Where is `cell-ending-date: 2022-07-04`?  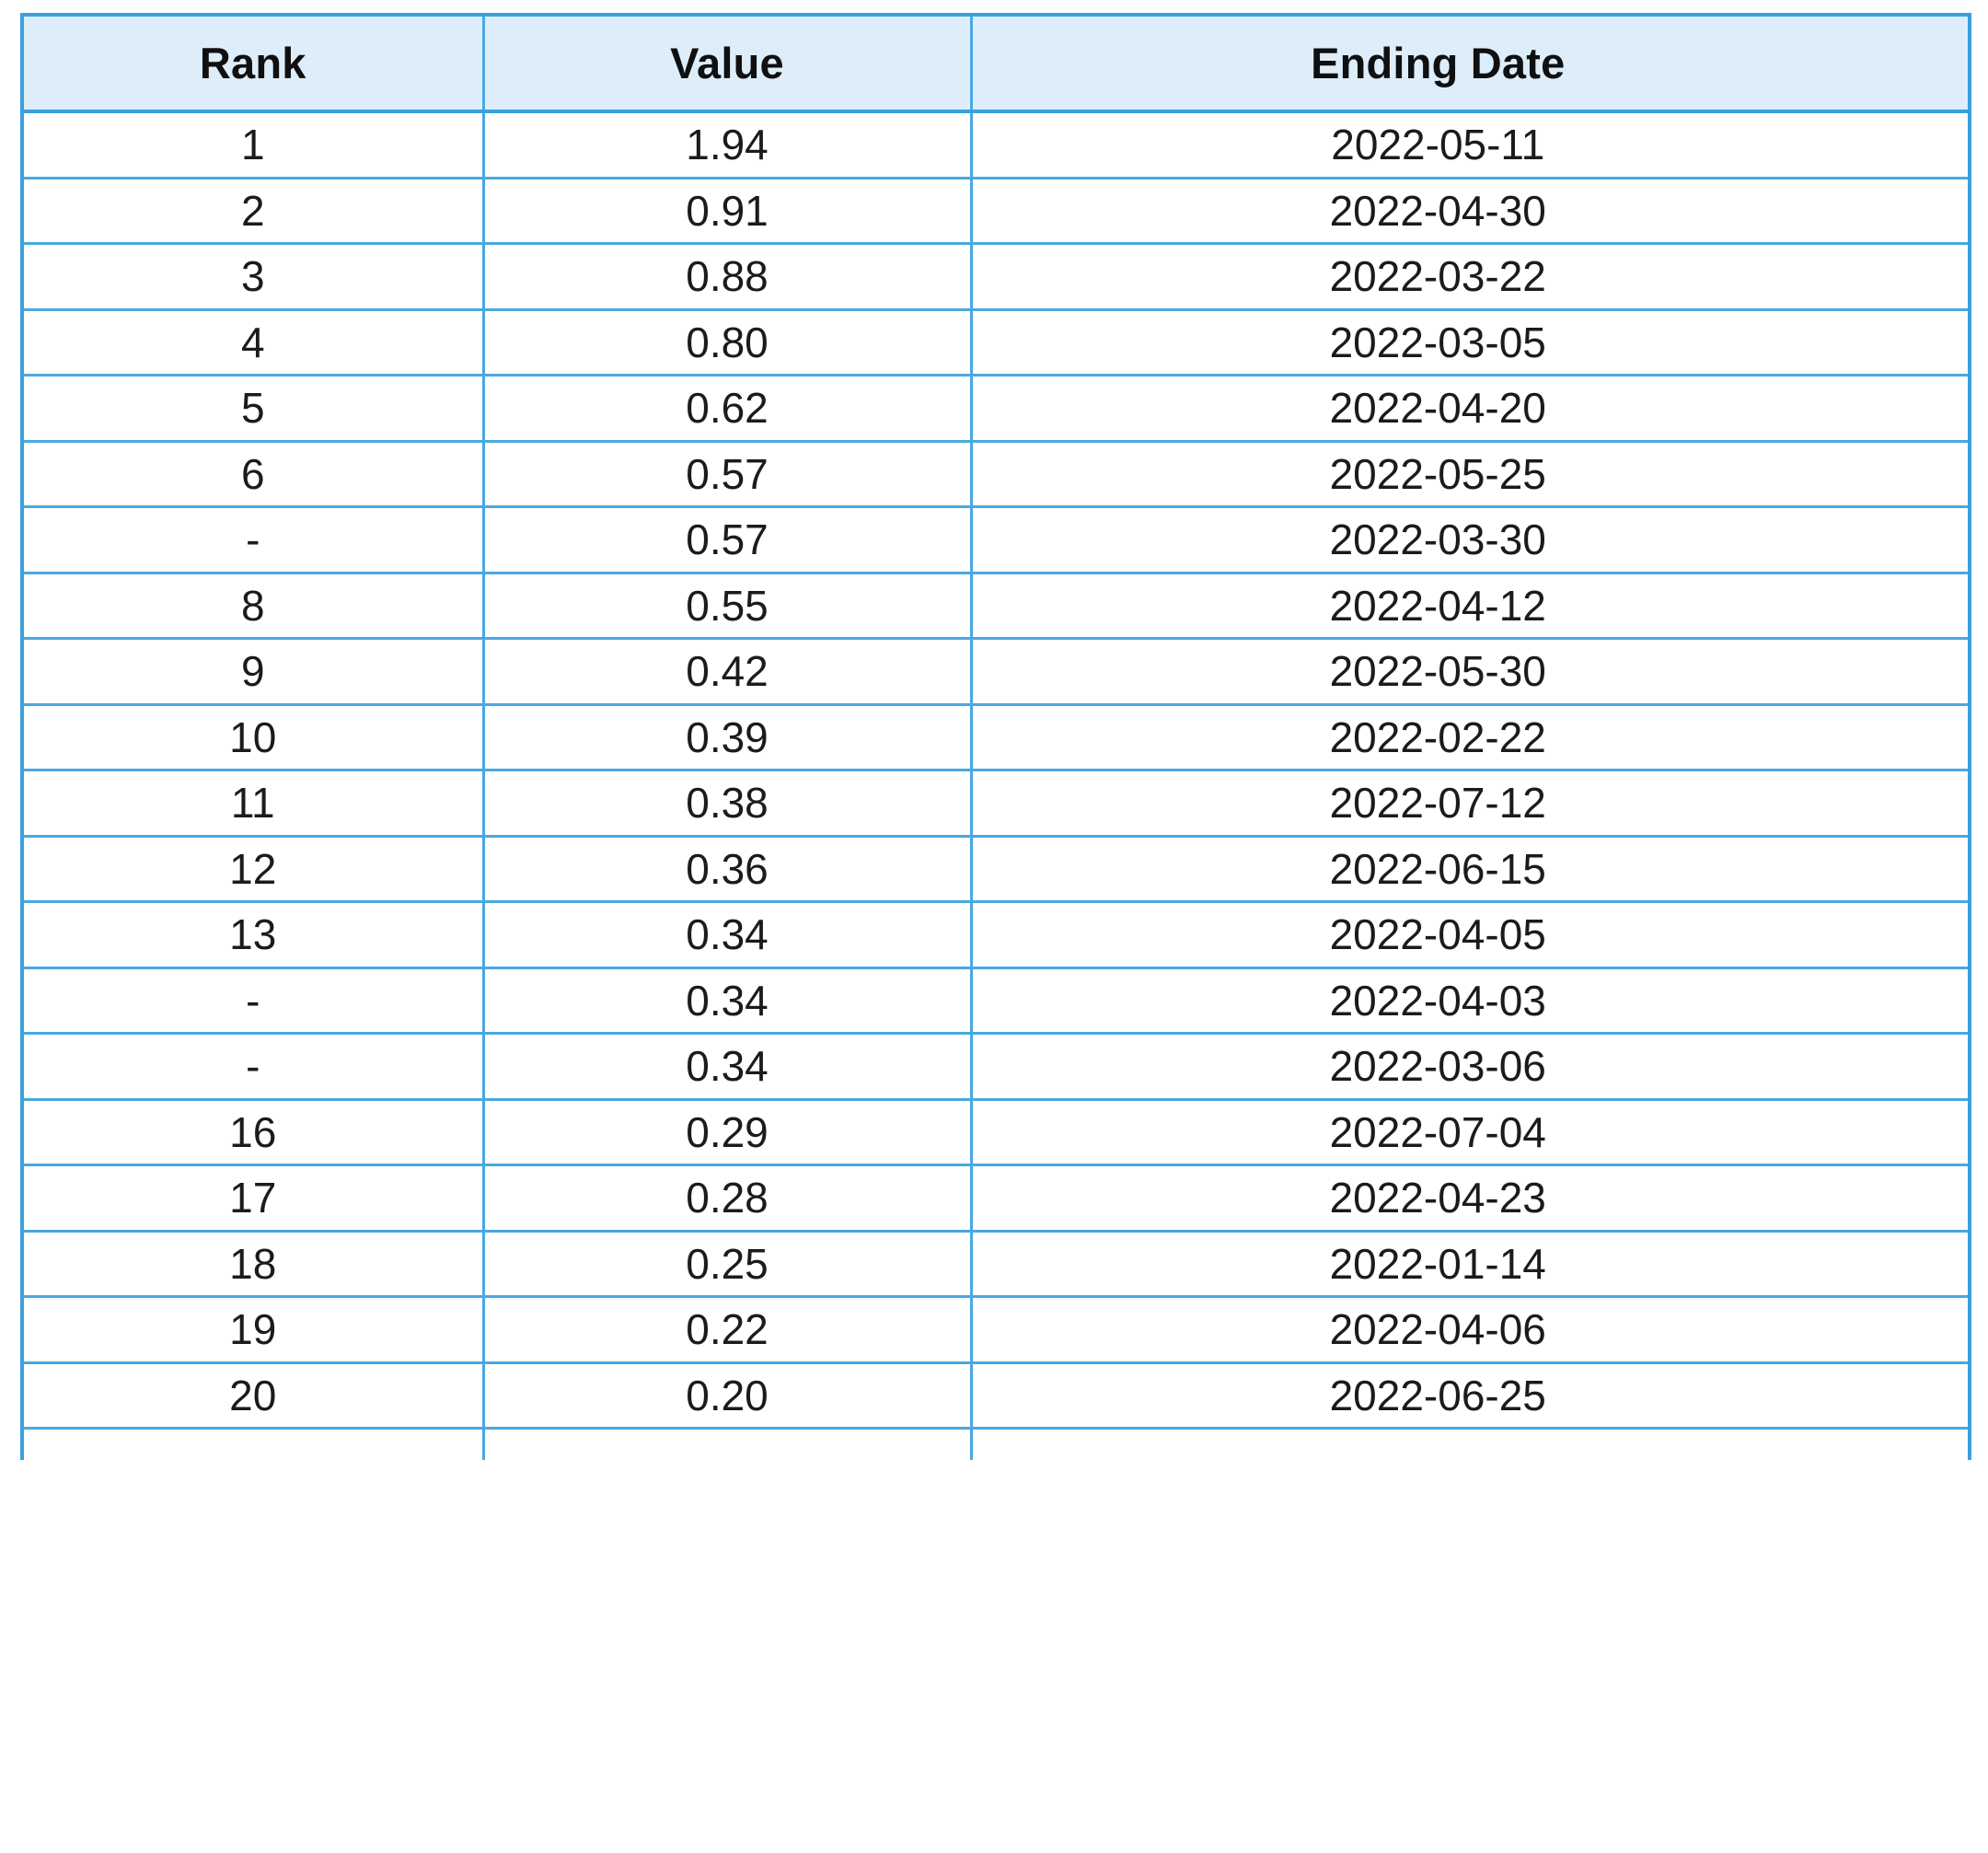 cell-ending-date: 2022-07-04 is located at coordinates (1470, 1132).